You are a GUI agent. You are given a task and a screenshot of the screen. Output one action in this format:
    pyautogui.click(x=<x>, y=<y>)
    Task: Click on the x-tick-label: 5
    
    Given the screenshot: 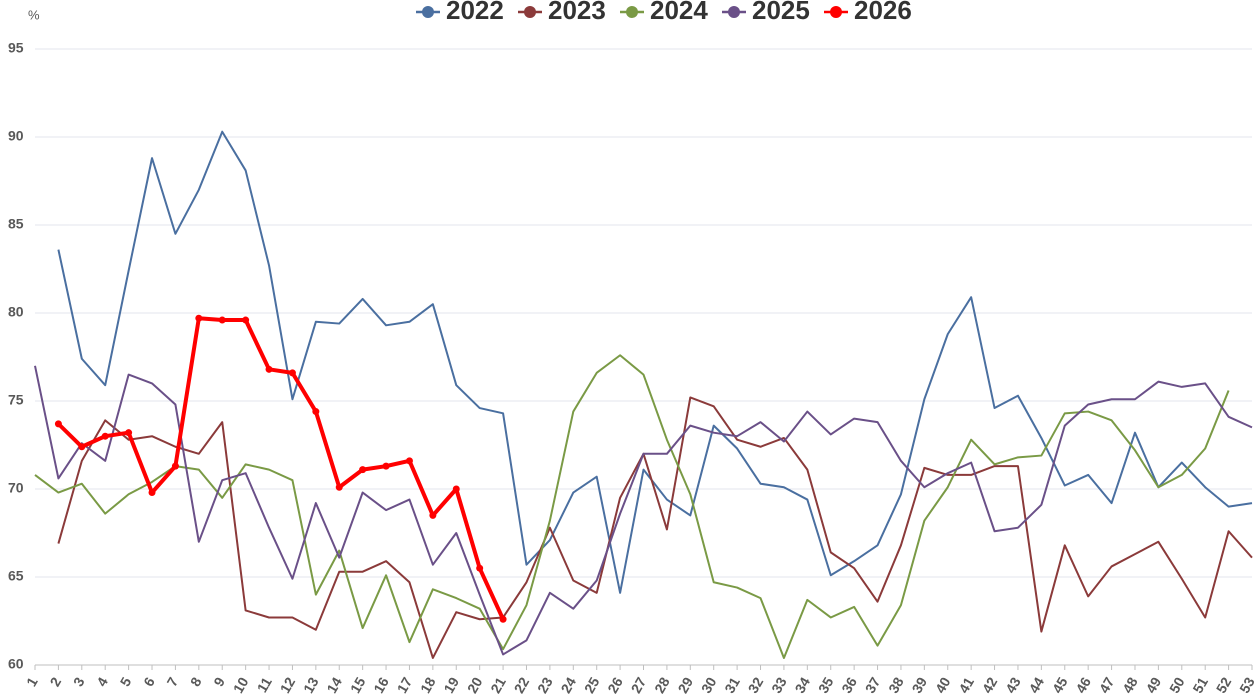 What is the action you would take?
    pyautogui.click(x=126, y=681)
    